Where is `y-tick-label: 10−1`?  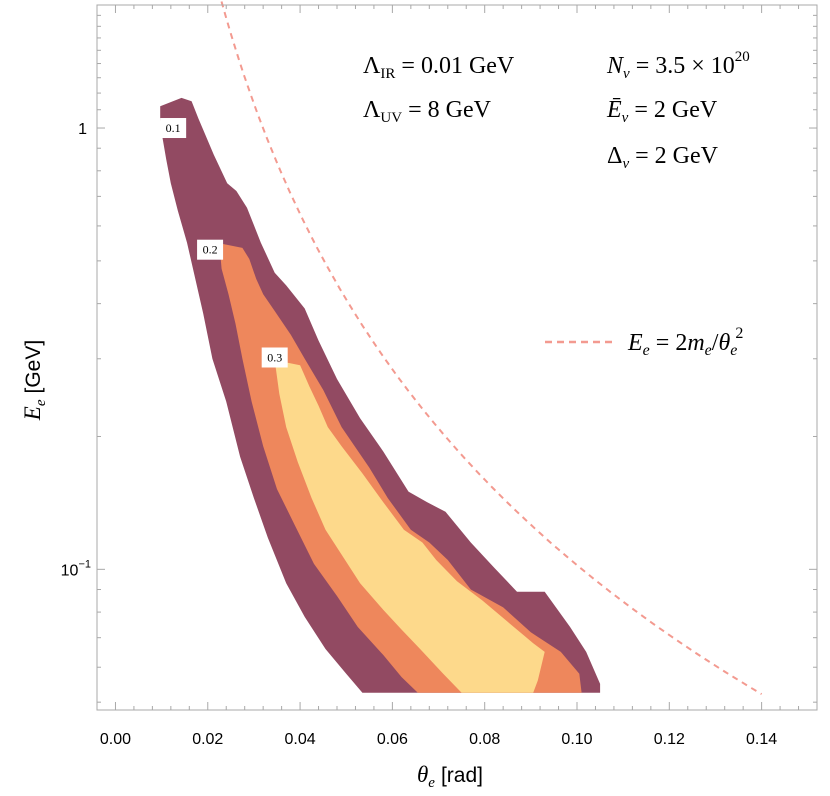
y-tick-label: 10−1 is located at coordinates (76, 568).